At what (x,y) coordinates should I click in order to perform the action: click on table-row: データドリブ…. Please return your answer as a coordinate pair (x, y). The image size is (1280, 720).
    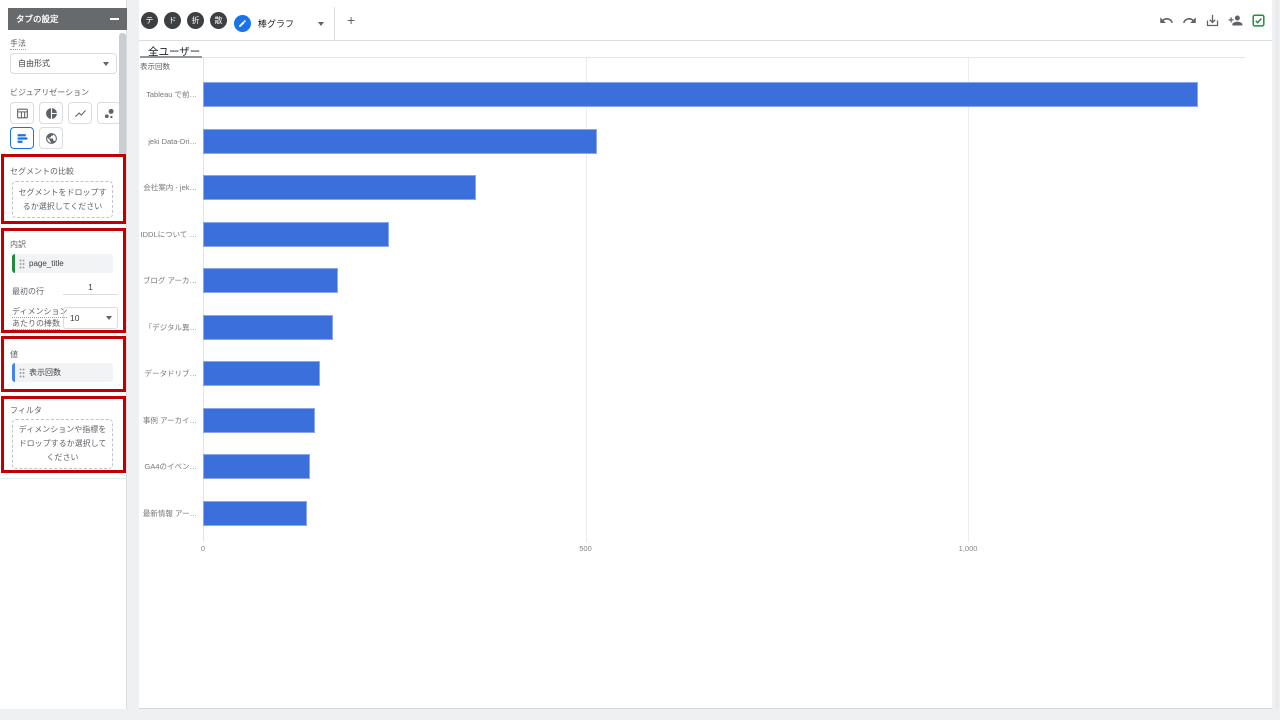
    Looking at the image, I should click on (692, 373).